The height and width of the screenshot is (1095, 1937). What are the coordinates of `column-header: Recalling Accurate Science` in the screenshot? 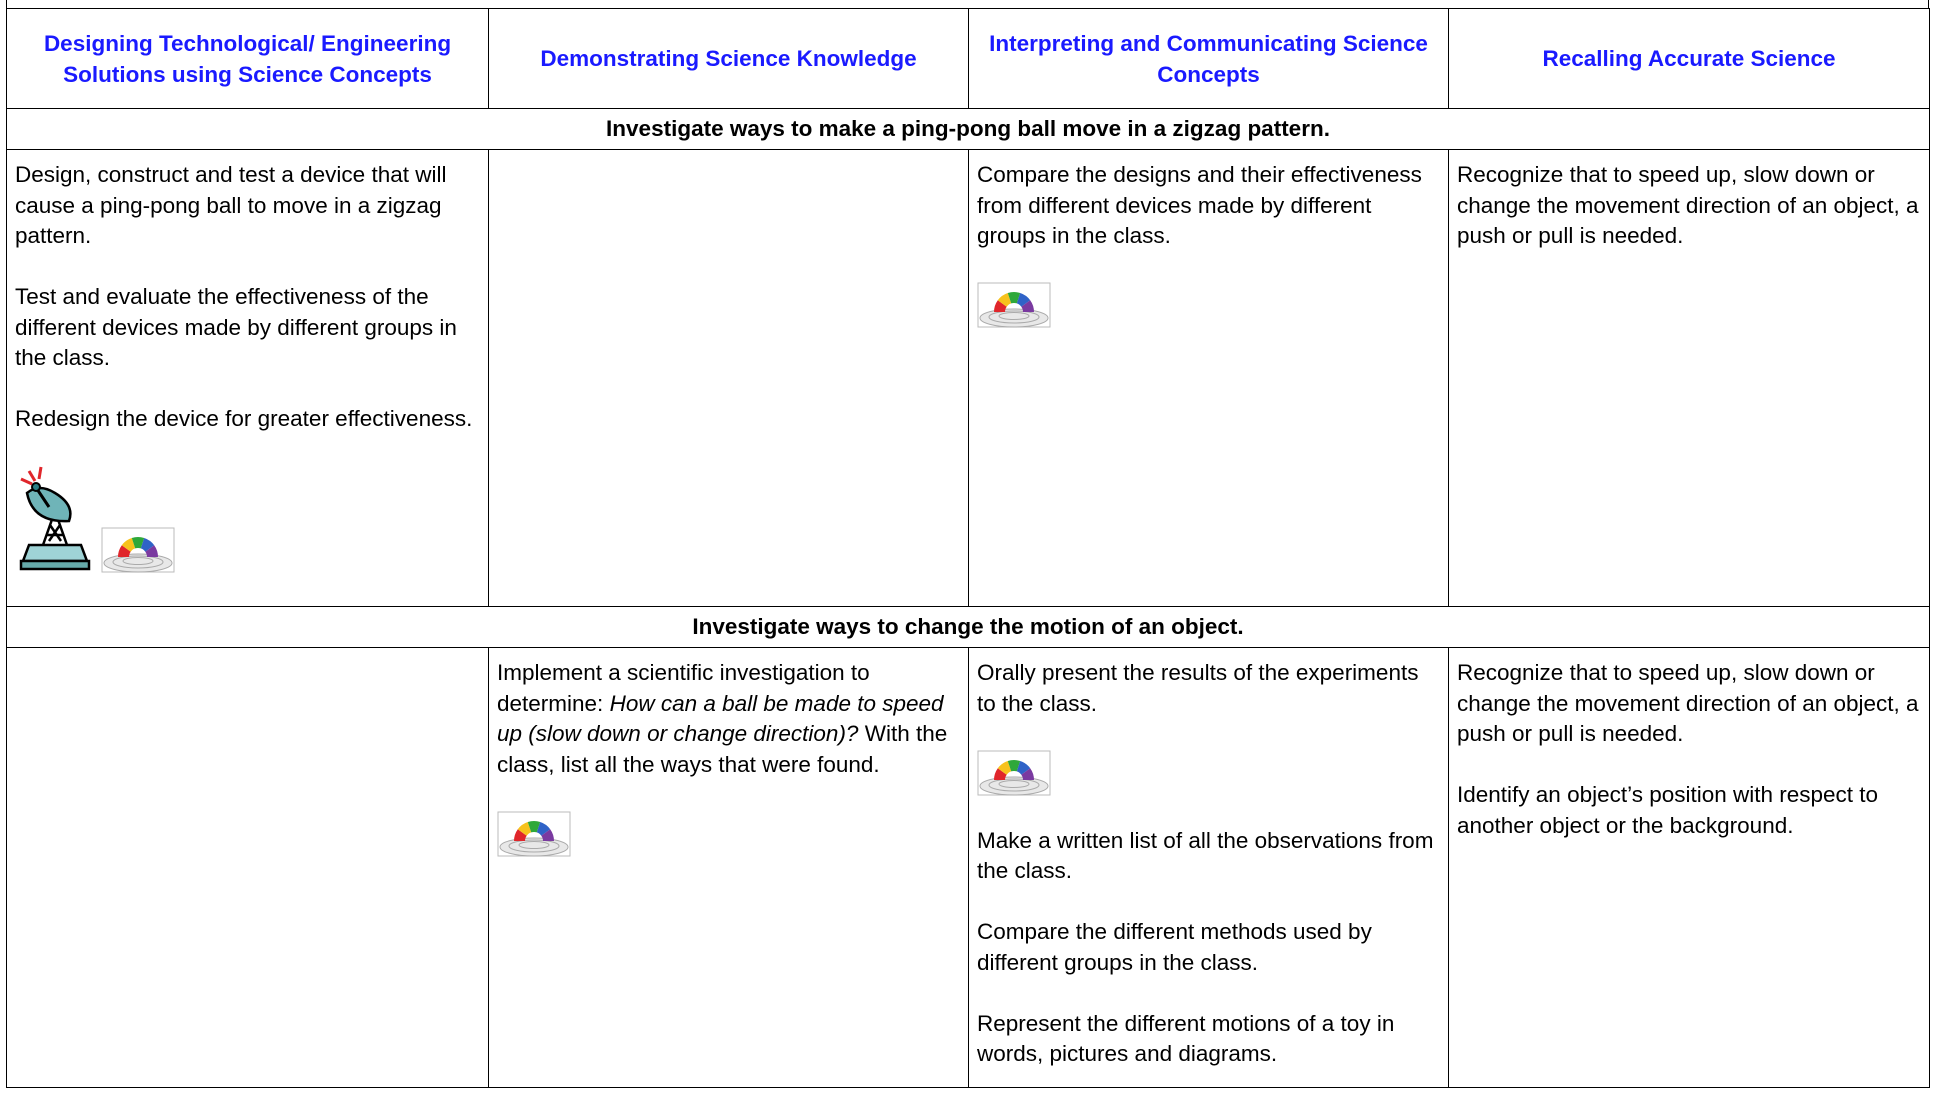 It's located at (1689, 58).